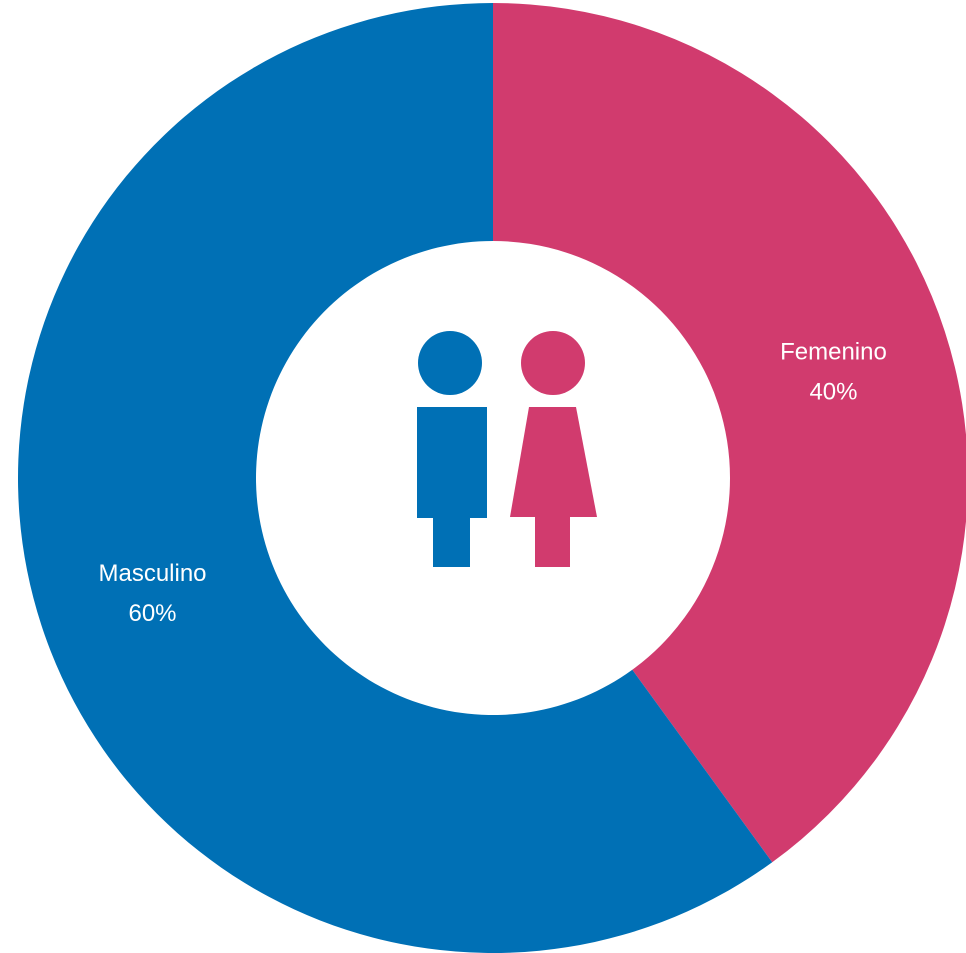 This screenshot has width=966, height=953. What do you see at coordinates (451, 542) in the screenshot?
I see `male-icon-legs` at bounding box center [451, 542].